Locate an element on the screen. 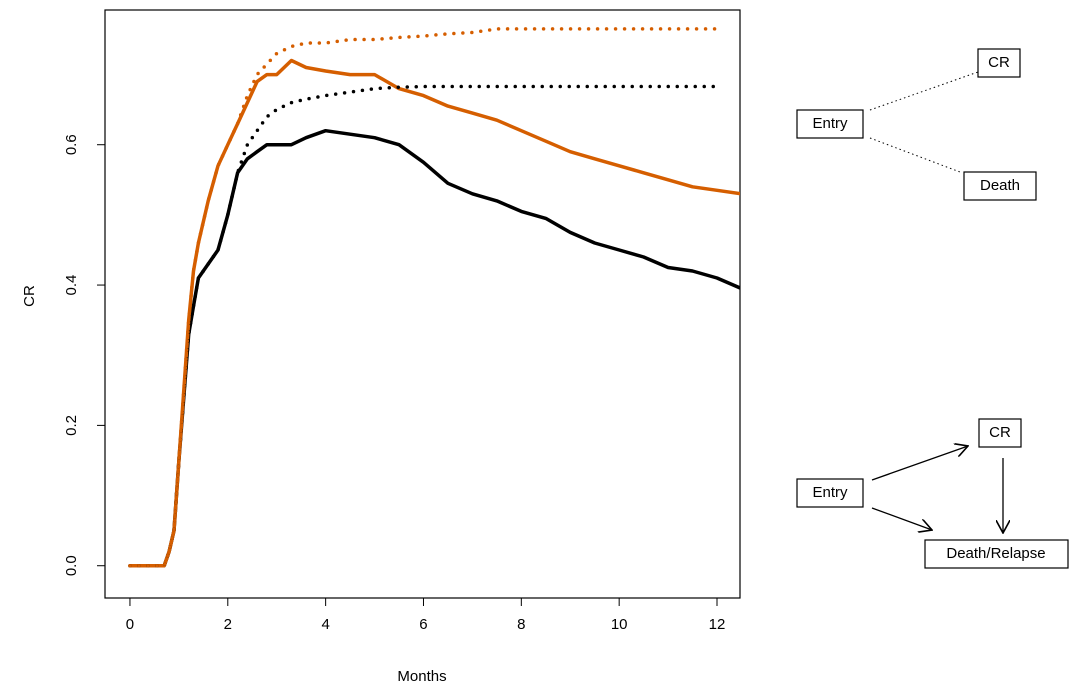 Image resolution: width=1071 pixels, height=694 pixels. node-label: Death/Relapse is located at coordinates (995, 553).